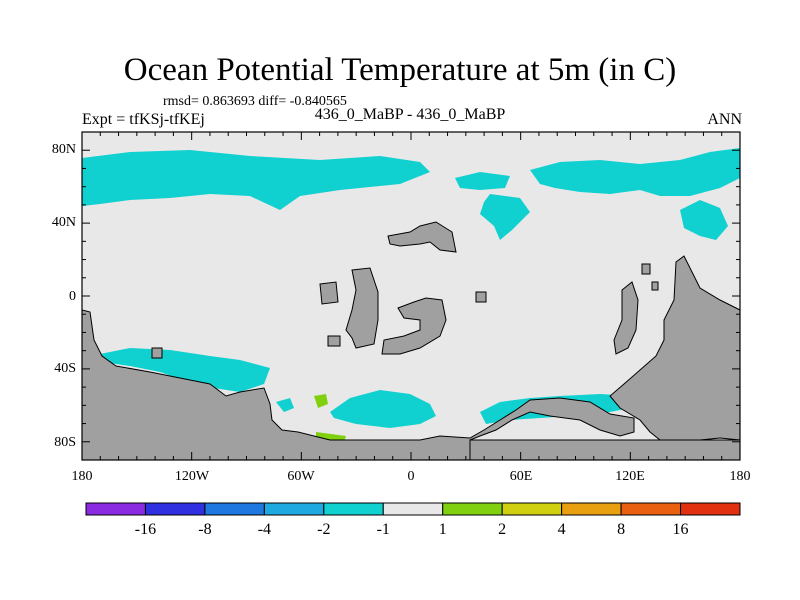 The height and width of the screenshot is (600, 800). I want to click on legend-label: -4, so click(264, 529).